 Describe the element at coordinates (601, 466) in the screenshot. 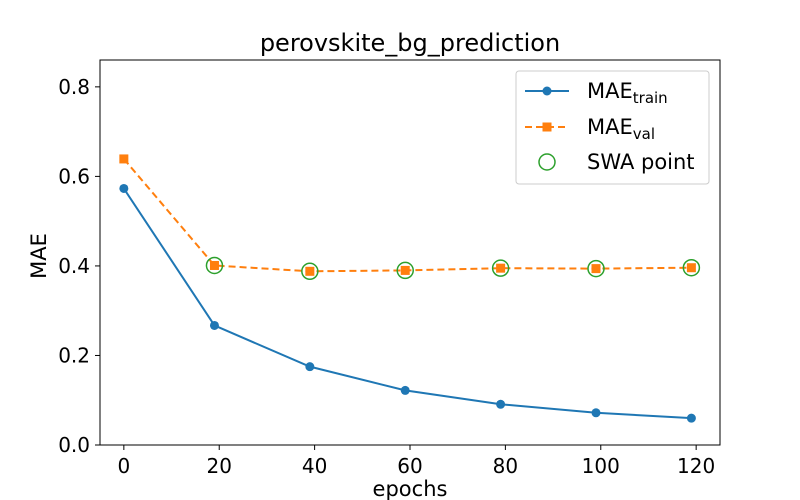

I see `x-tick-label: 100` at that location.